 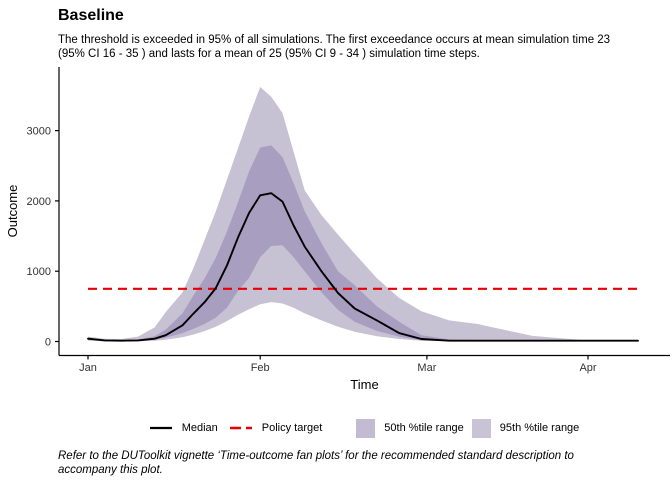 I want to click on legend-label-band50: 50th %tile range, so click(x=424, y=428).